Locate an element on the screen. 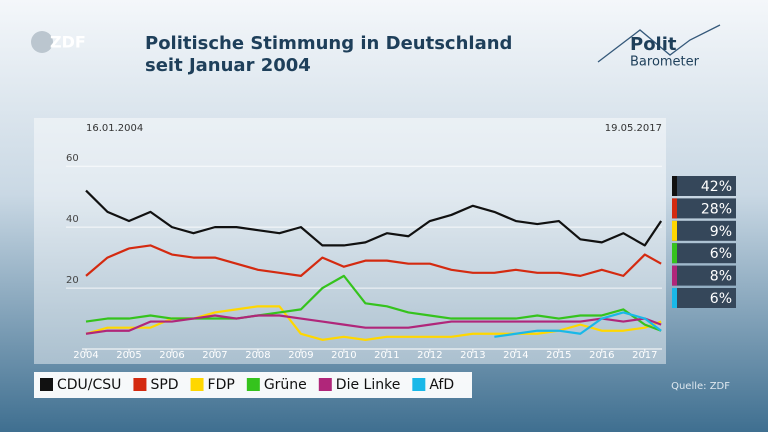  x-tick-label: 2012 is located at coordinates (429, 355).